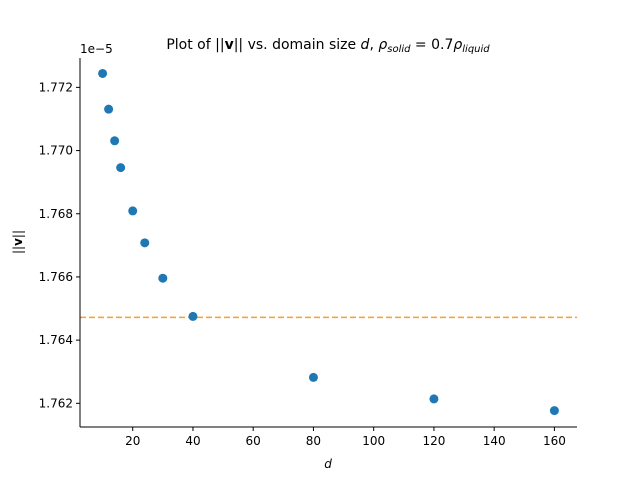 The width and height of the screenshot is (640, 480). What do you see at coordinates (345, 437) in the screenshot?
I see `x-ticks: 20 40 60 80 100 120 140 160` at bounding box center [345, 437].